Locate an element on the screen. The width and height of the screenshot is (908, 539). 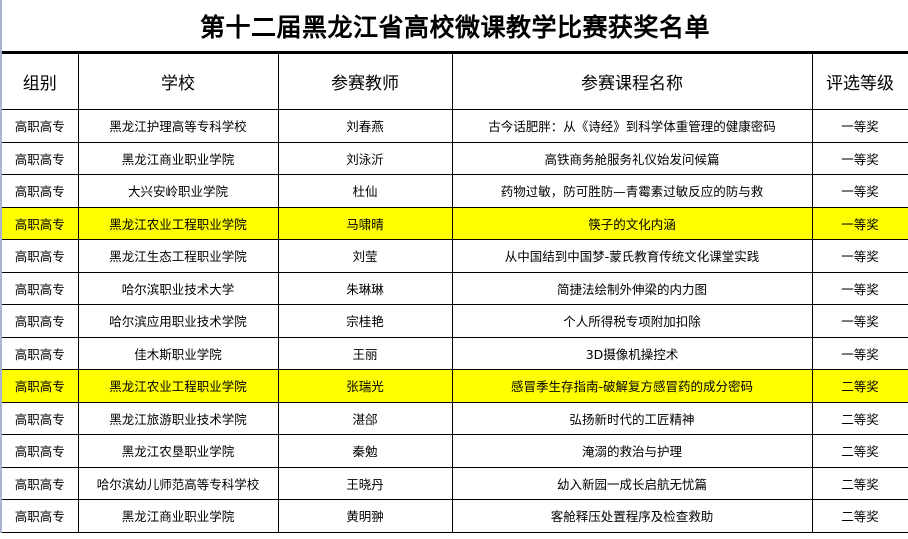
table-row: 高职高专 黑龙江商业职业学院 黄明翀 客舱释压处置程序及检查救助 二等奖 is located at coordinates (455, 516).